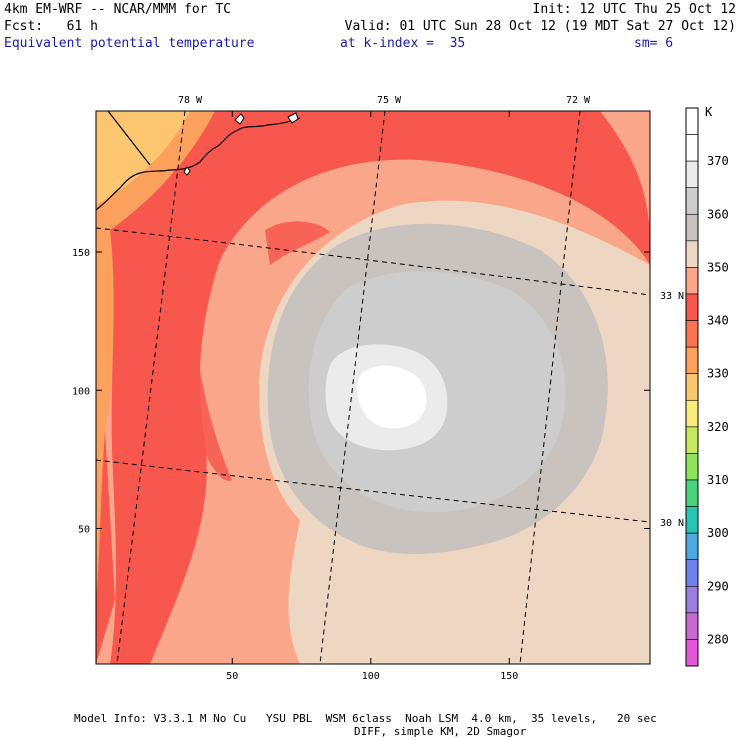  What do you see at coordinates (129, 43) in the screenshot?
I see `field-name: Equivalent potential temperature` at bounding box center [129, 43].